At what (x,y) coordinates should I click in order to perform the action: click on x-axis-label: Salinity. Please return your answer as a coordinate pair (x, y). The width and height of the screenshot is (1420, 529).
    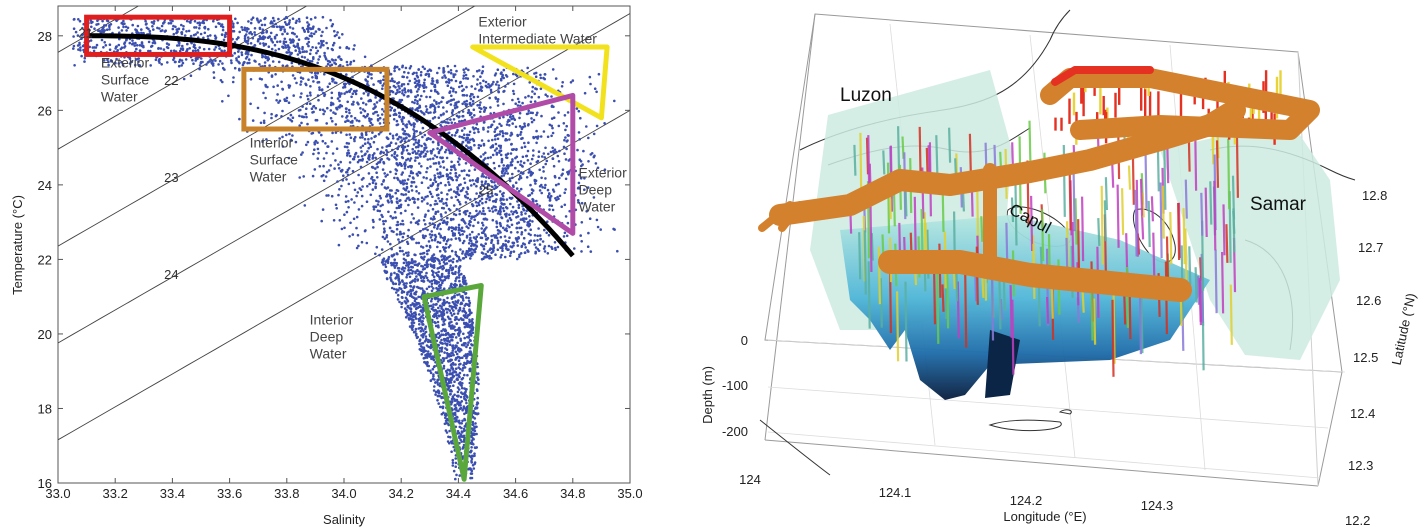
    Looking at the image, I should click on (344, 519).